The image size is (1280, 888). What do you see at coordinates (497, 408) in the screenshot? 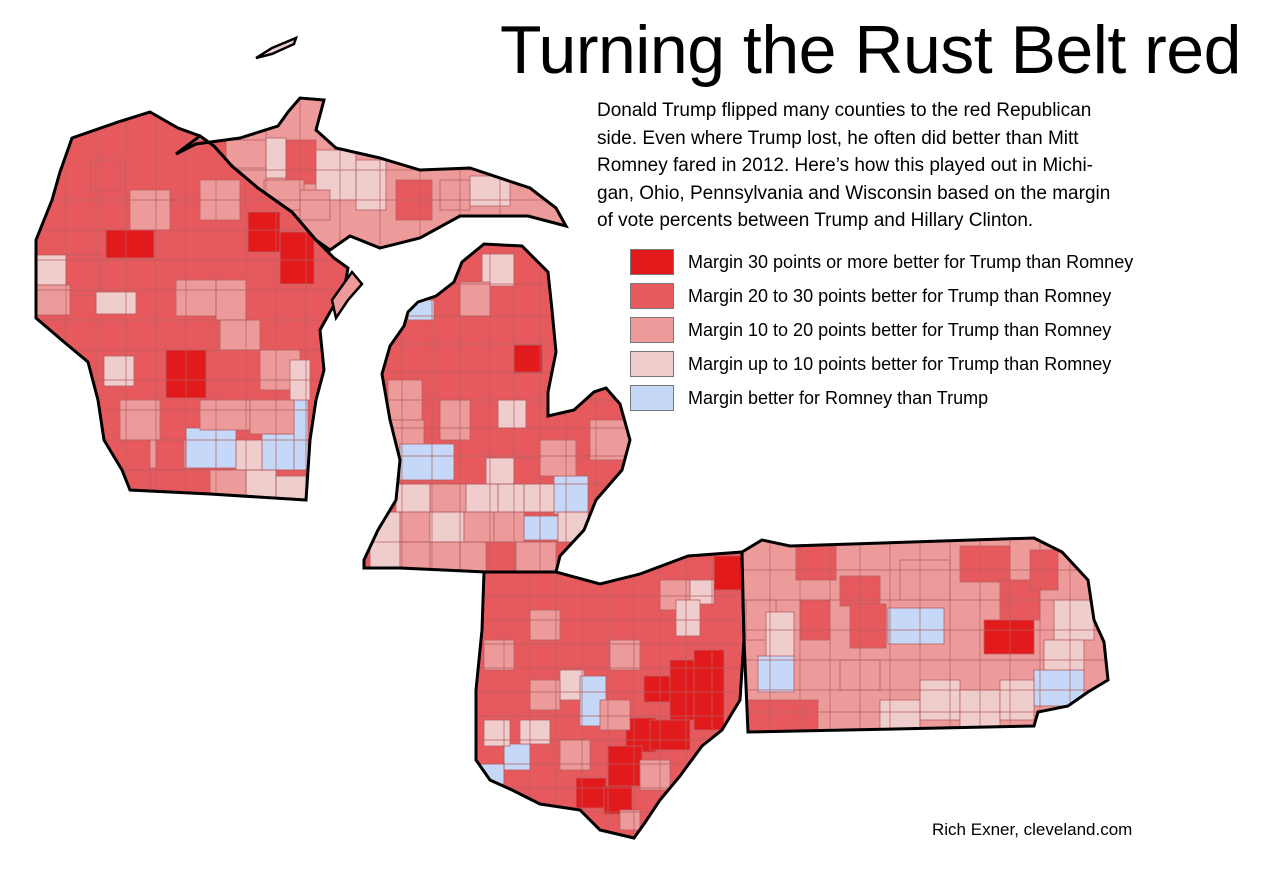
I see `state-michigan-lower-peninsula` at bounding box center [497, 408].